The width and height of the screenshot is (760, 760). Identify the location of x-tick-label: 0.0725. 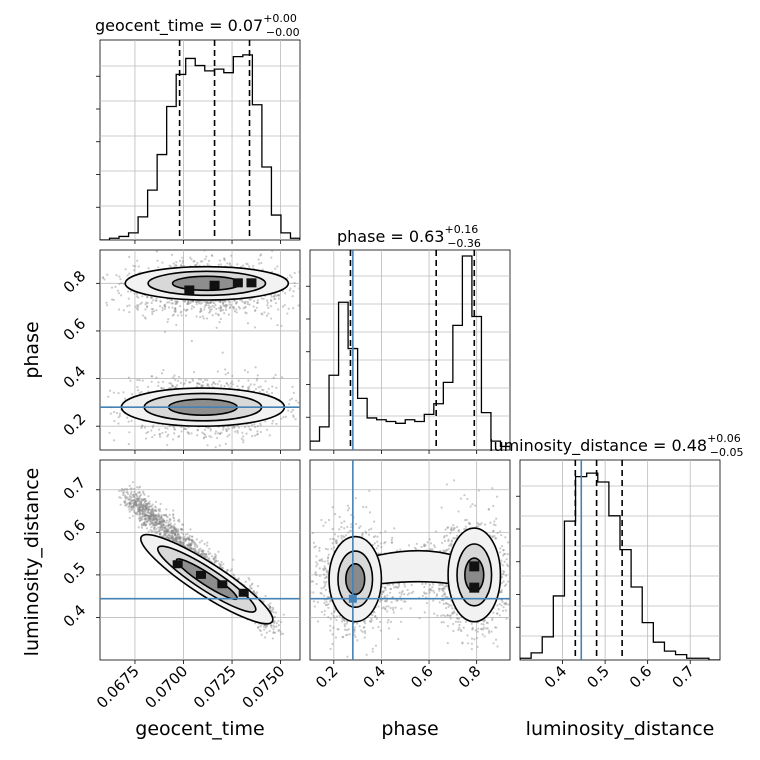
(215, 687).